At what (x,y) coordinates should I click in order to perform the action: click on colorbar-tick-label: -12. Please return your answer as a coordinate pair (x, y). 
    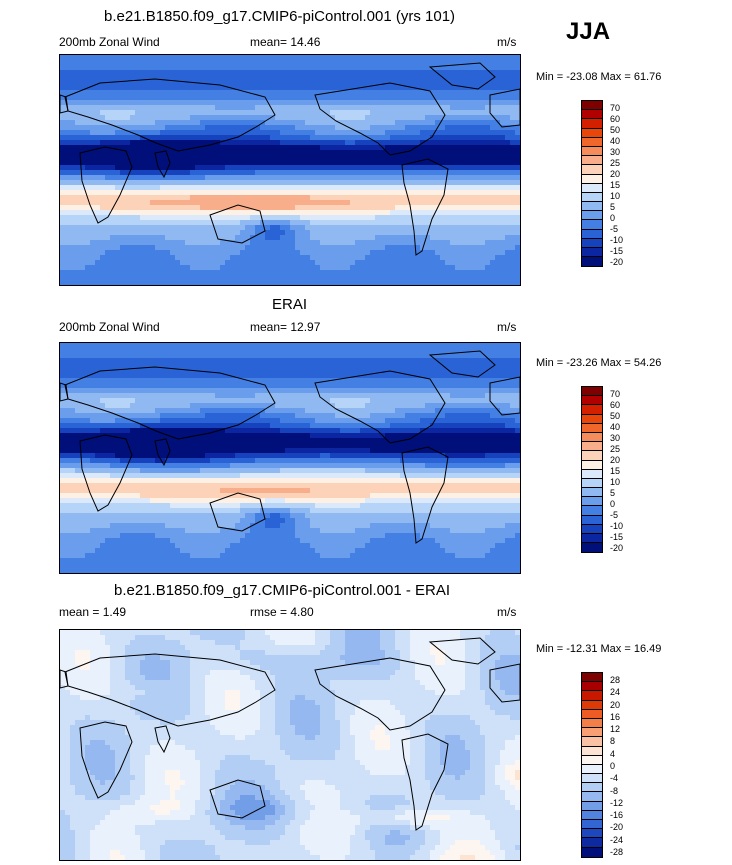
    Looking at the image, I should click on (617, 802).